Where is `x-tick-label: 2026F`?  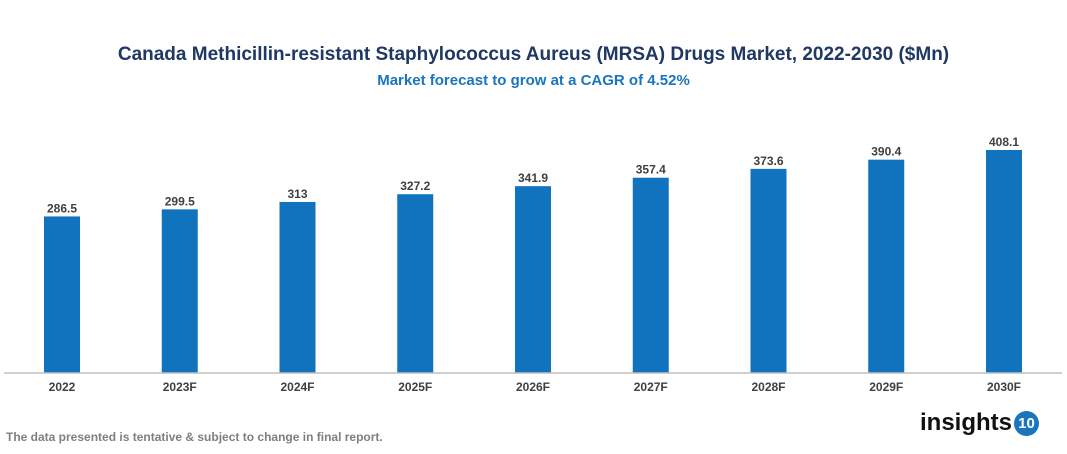
x-tick-label: 2026F is located at coordinates (533, 387).